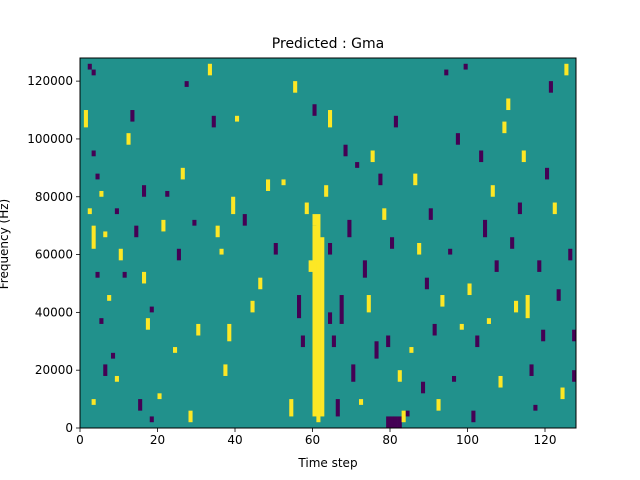  What do you see at coordinates (389, 440) in the screenshot?
I see `x-tick-label: 80` at bounding box center [389, 440].